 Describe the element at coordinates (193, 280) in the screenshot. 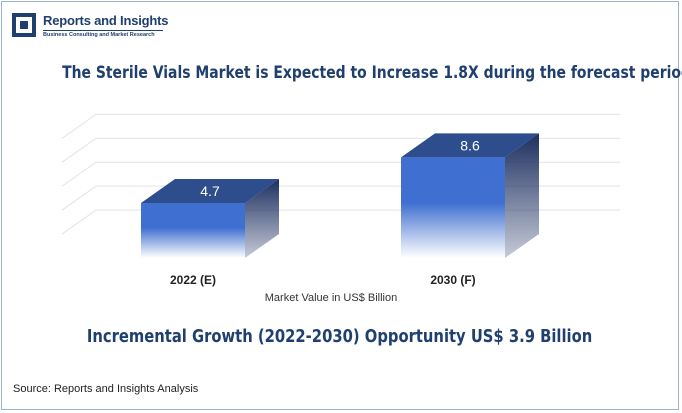

I see `category-label: 2022 (E)` at that location.